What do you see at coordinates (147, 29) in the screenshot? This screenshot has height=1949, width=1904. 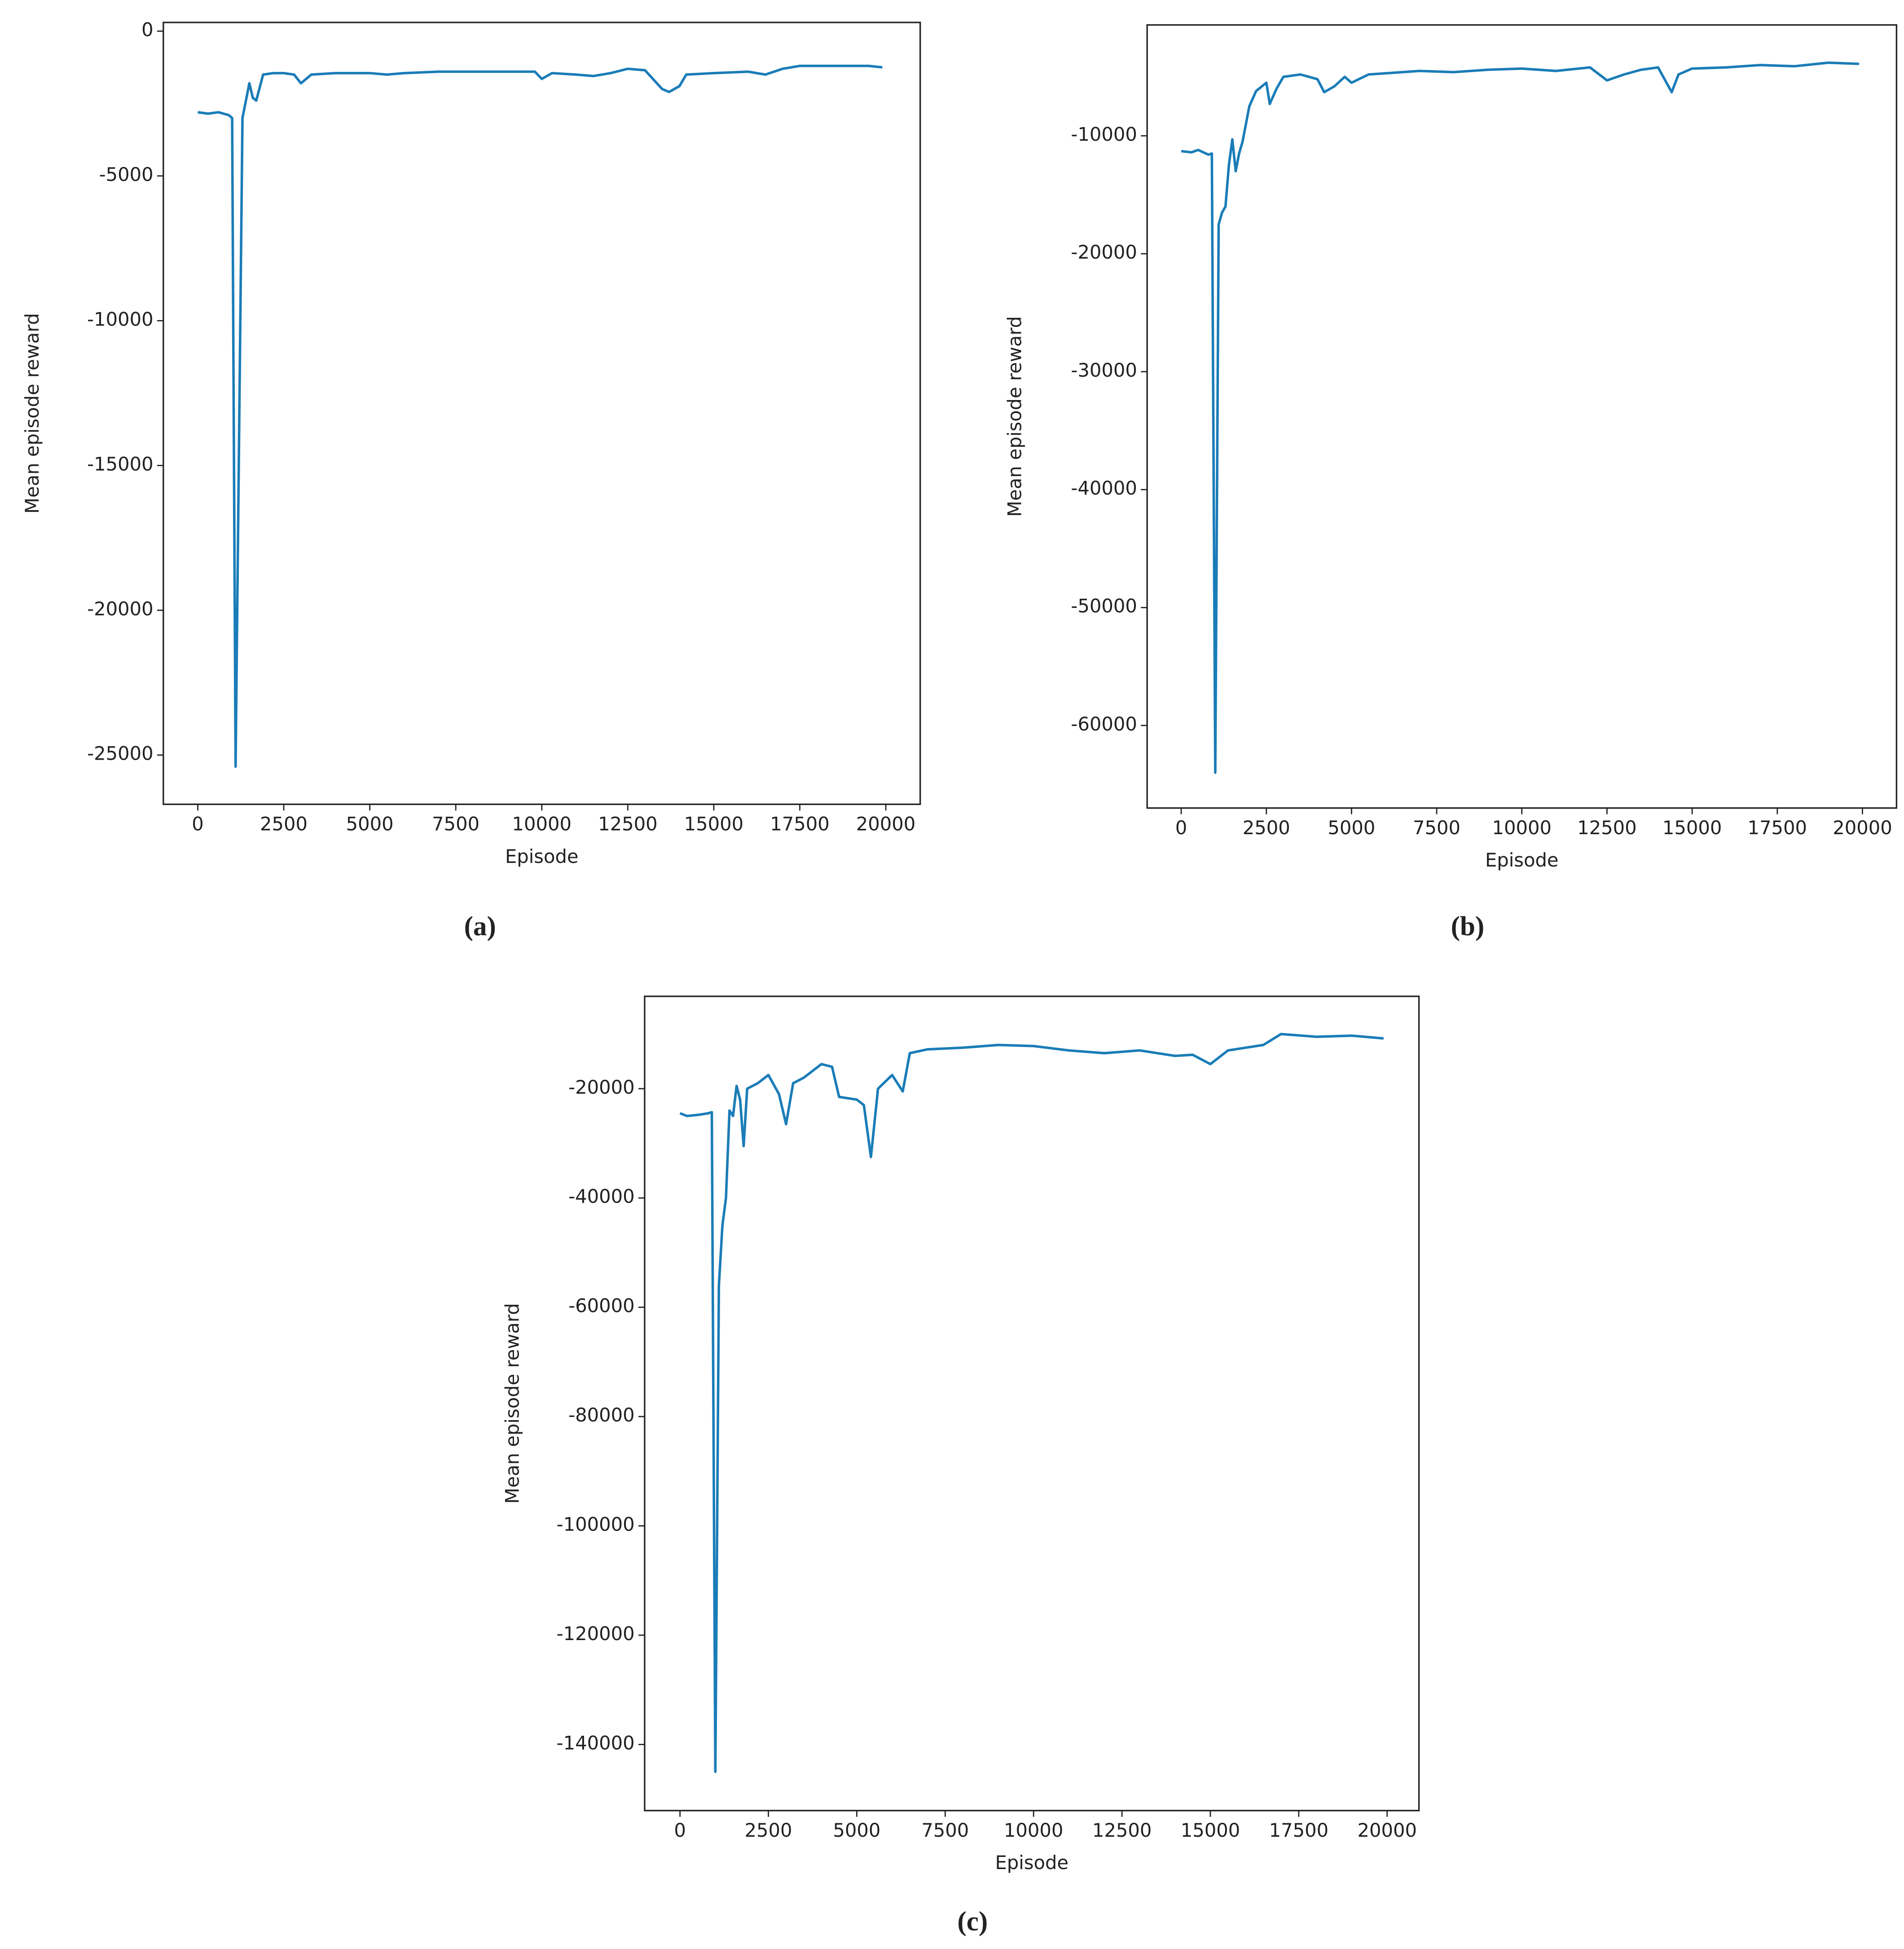 I see `y-tick-label: 0` at bounding box center [147, 29].